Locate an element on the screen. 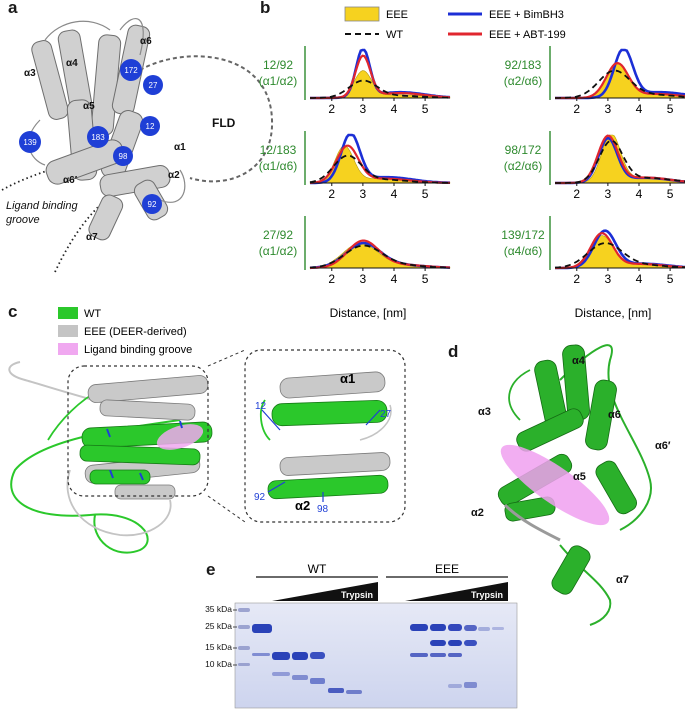 Image resolution: width=685 pixels, height=710 pixels. panel-b-legend: EEE WT EEE + BimBH3 EEE + ABT-199 is located at coordinates (455, 23).